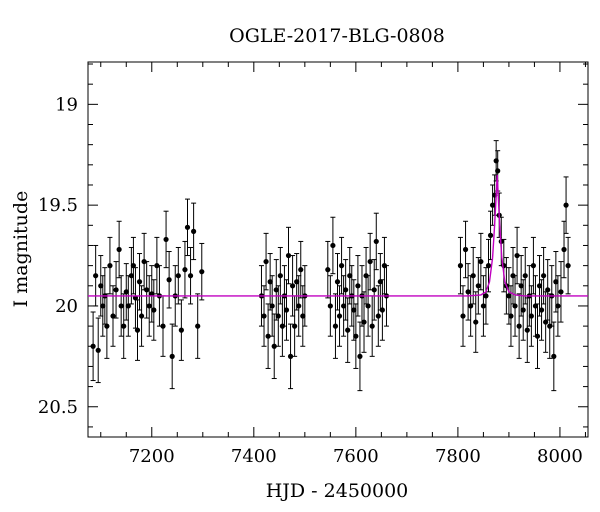  I want to click on x-tick-label: 8000, so click(560, 456).